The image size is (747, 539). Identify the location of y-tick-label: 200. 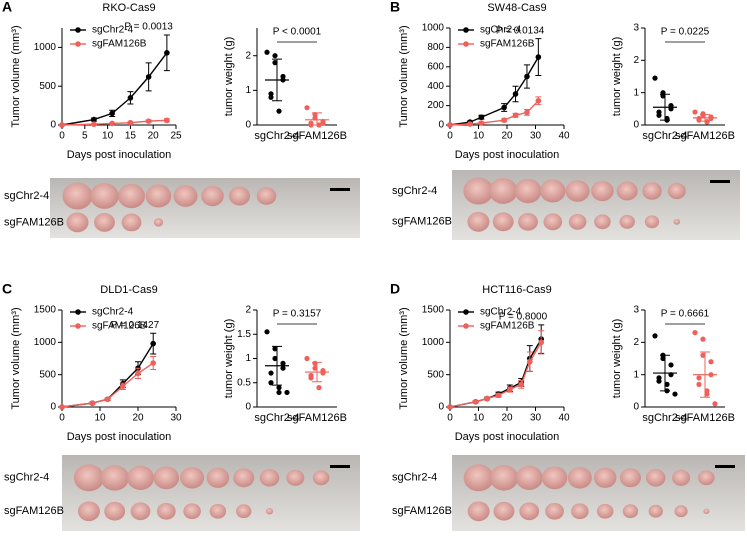
(435, 105).